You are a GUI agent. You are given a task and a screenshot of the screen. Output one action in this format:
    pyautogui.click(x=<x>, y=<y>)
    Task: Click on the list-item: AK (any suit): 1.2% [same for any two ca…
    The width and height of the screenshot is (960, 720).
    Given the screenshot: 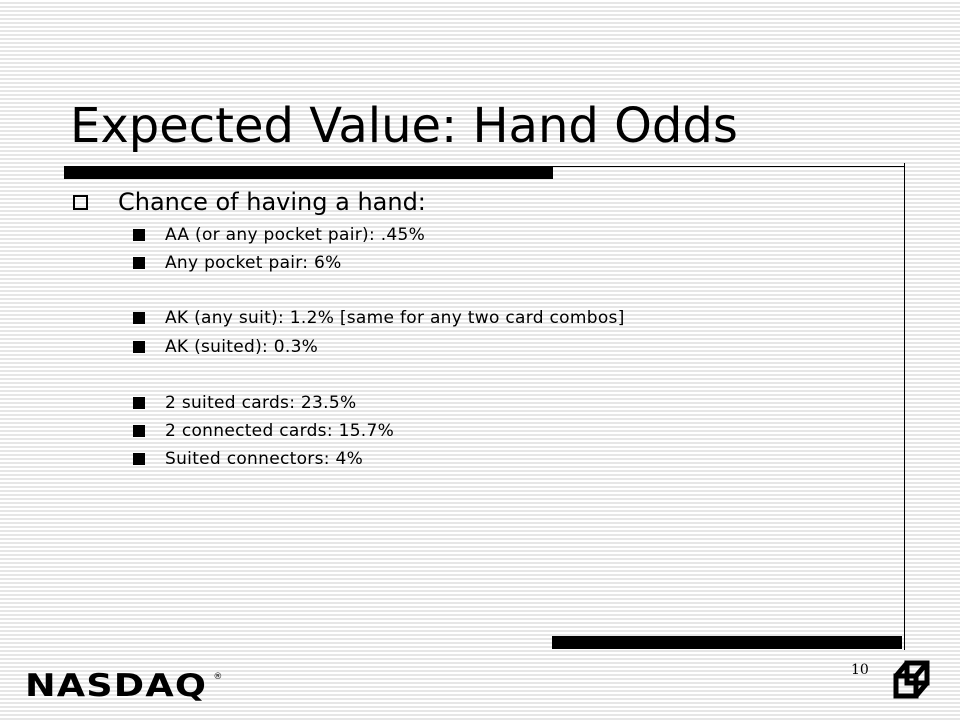 What is the action you would take?
    pyautogui.click(x=379, y=318)
    